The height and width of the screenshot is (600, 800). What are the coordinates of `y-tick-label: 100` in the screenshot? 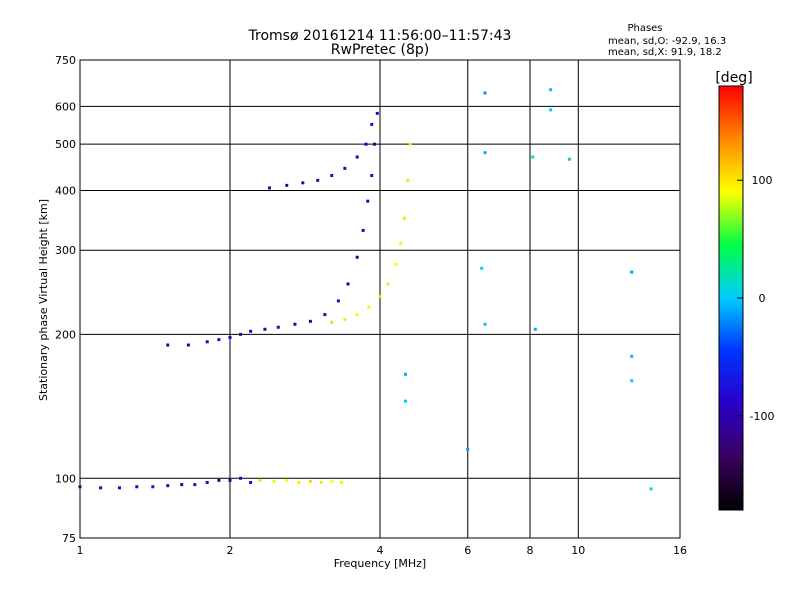 It's located at (65, 478).